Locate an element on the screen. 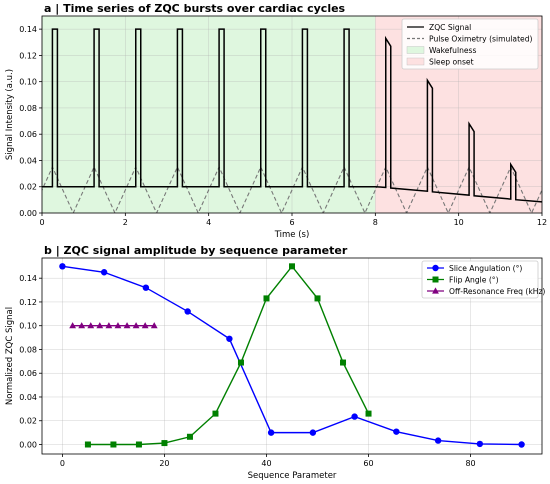  panel-a-ylabel: Signal Intensity (a.u.) is located at coordinates (10, 114).